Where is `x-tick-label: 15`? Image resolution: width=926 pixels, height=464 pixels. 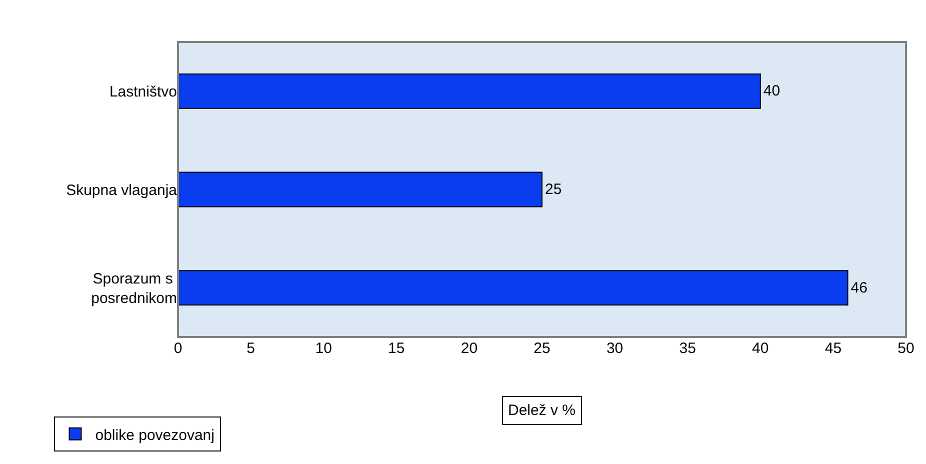
x-tick-label: 15 is located at coordinates (396, 348).